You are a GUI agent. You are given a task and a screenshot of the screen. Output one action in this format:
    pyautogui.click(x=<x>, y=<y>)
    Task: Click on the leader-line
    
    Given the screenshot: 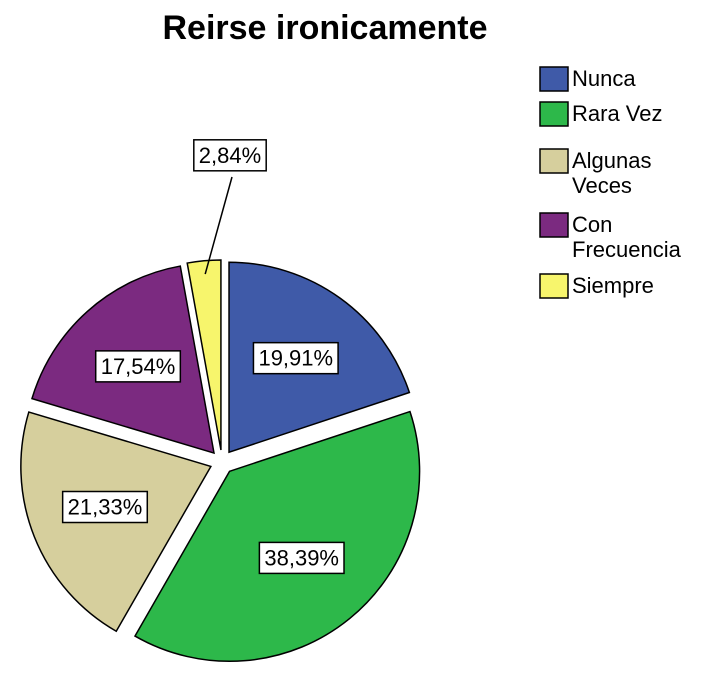 What is the action you would take?
    pyautogui.click(x=218, y=225)
    